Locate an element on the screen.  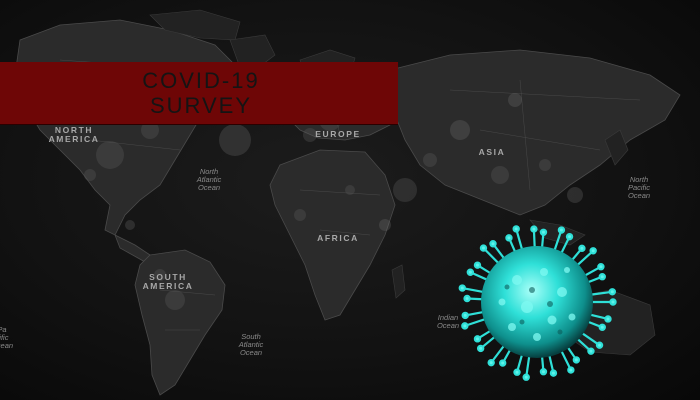
banner-title-line-1: COVID-19 is located at coordinates (201, 80).